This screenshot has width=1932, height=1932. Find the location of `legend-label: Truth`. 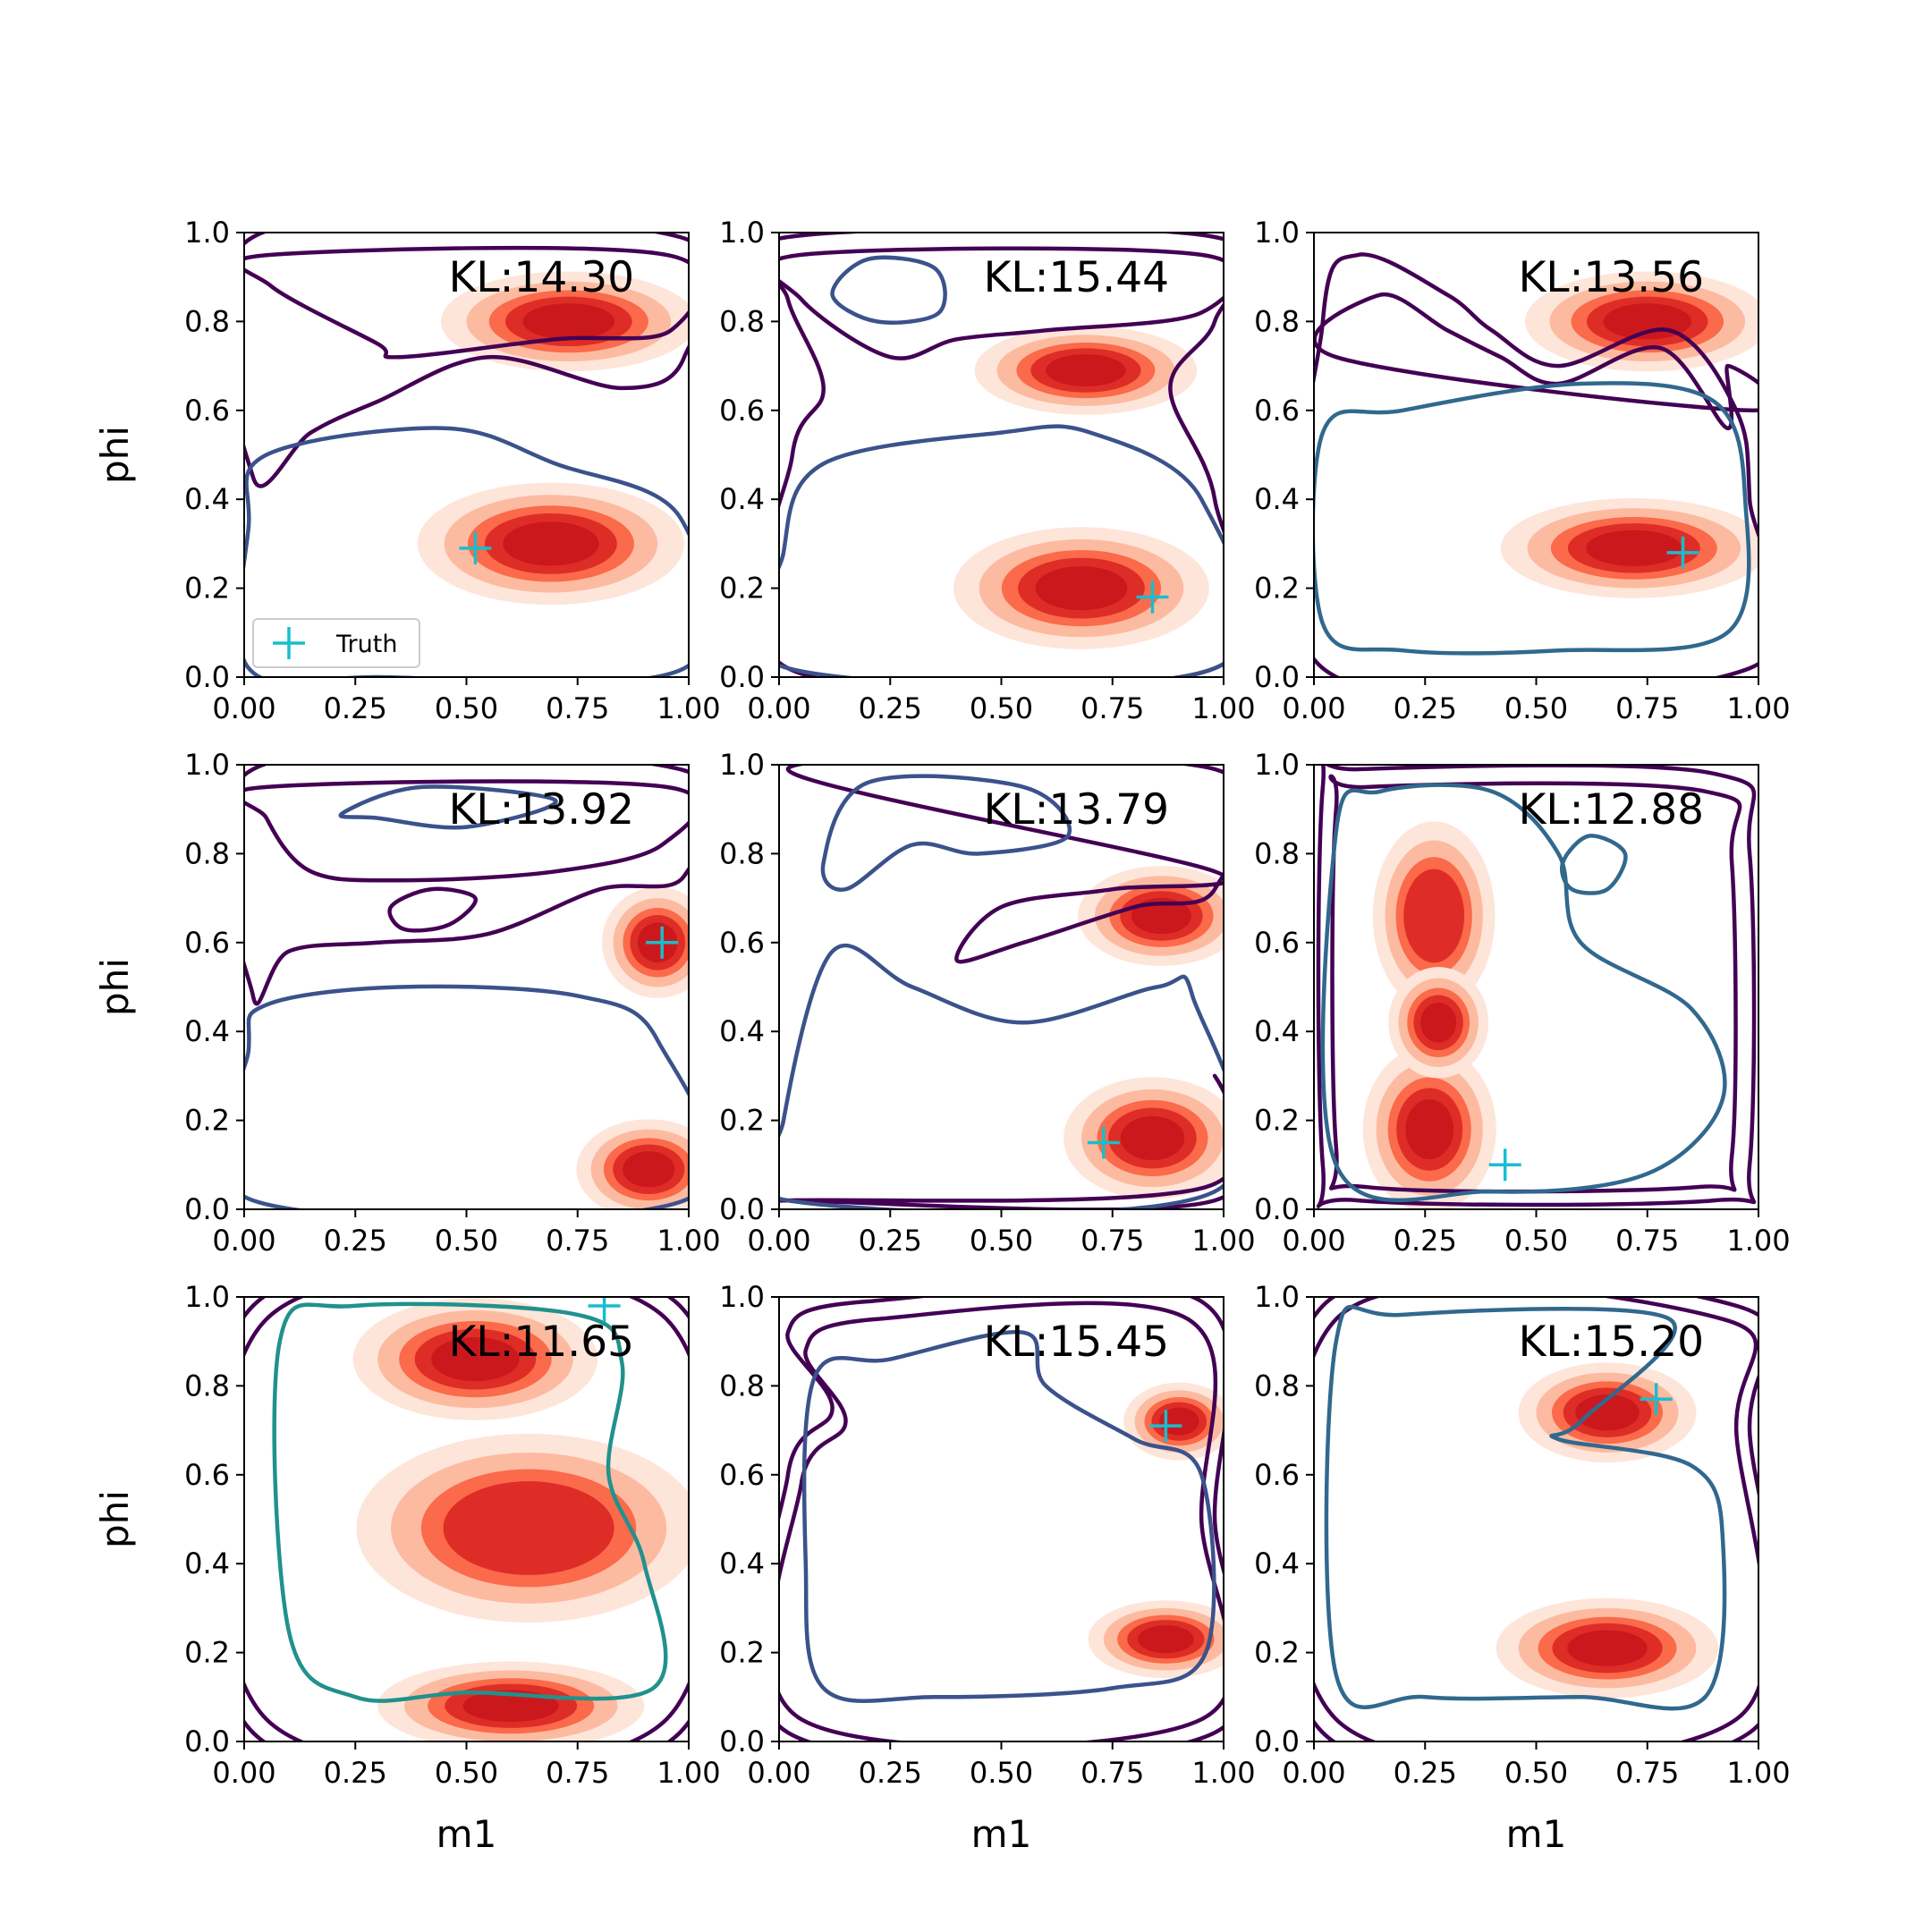

legend-label: Truth is located at coordinates (366, 644).